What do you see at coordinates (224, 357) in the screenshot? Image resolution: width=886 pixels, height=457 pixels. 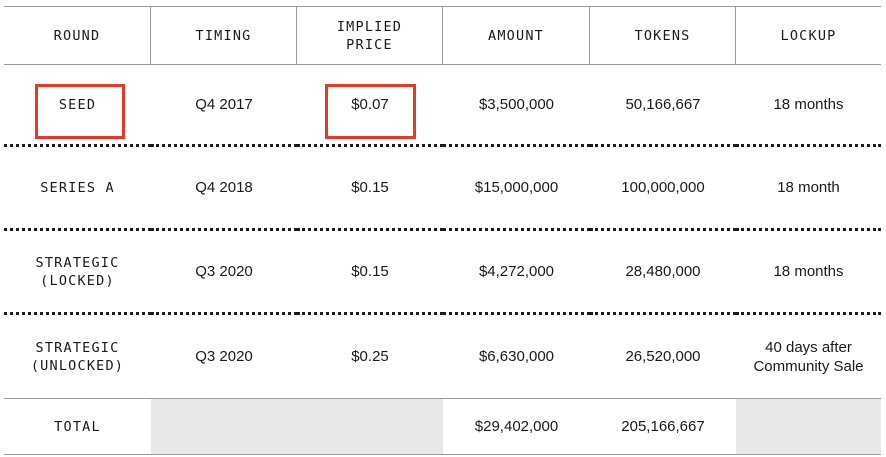 I see `row-strategic-unlocked-timing: Q3 2020` at bounding box center [224, 357].